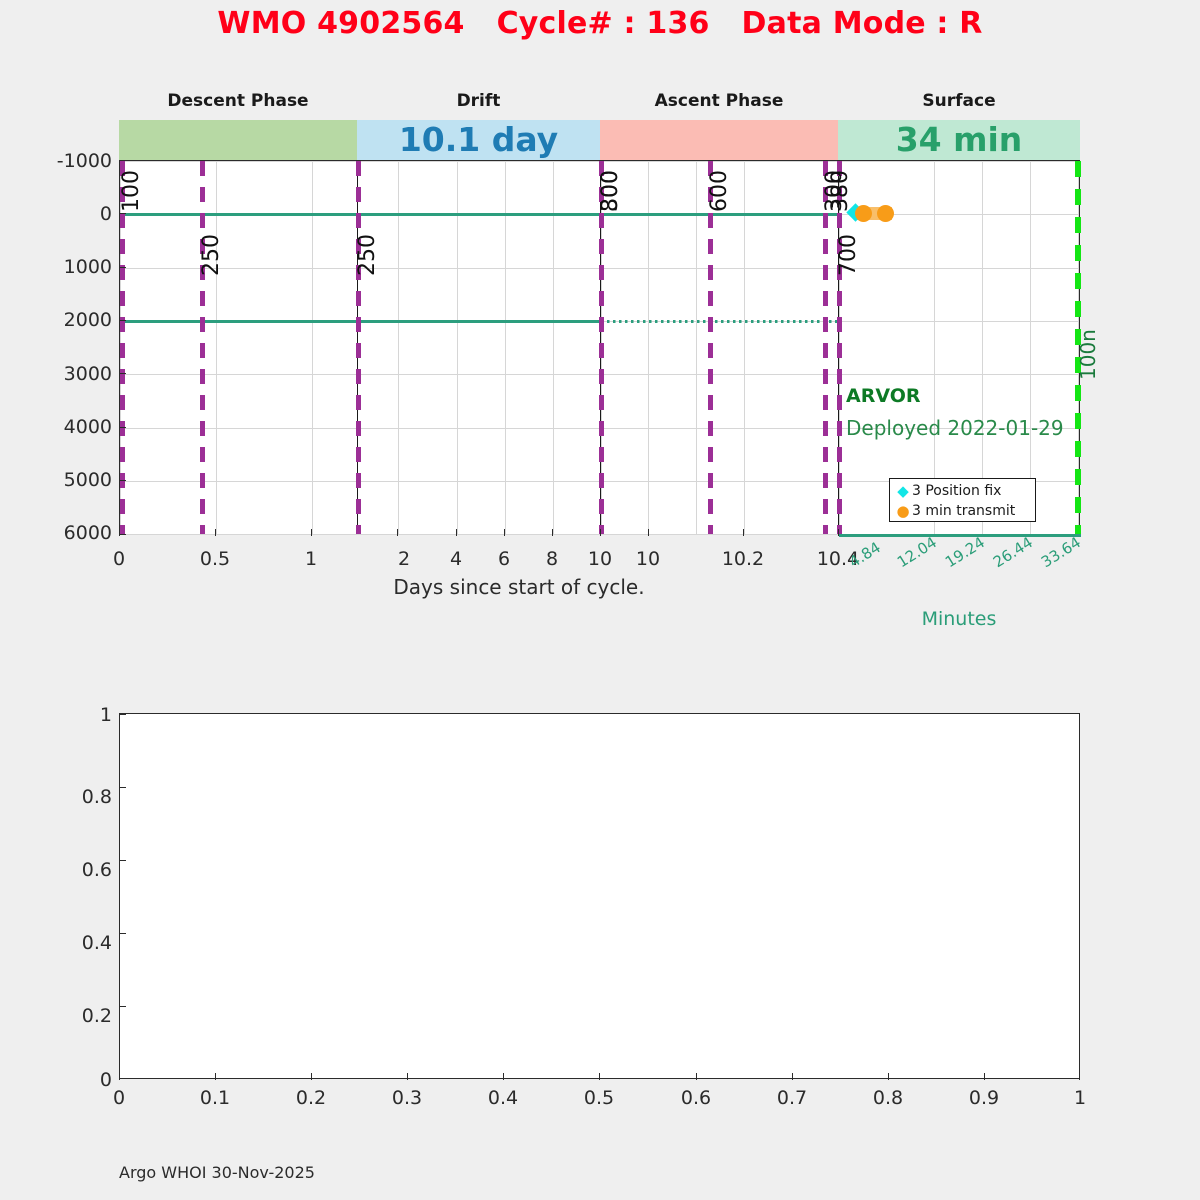  Describe the element at coordinates (87, 533) in the screenshot. I see `ytick-label: 6000` at that location.